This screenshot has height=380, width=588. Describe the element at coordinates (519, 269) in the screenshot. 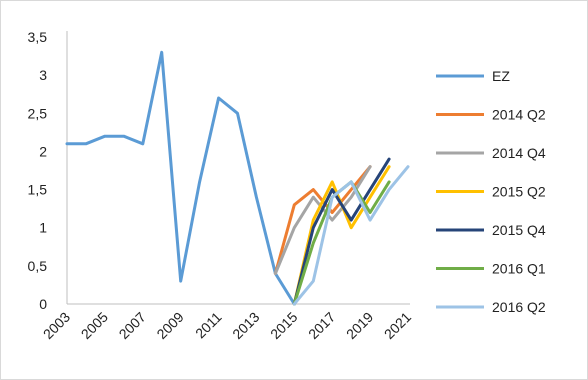

I see `legend-label-2016-q1: 2016 Q1` at that location.